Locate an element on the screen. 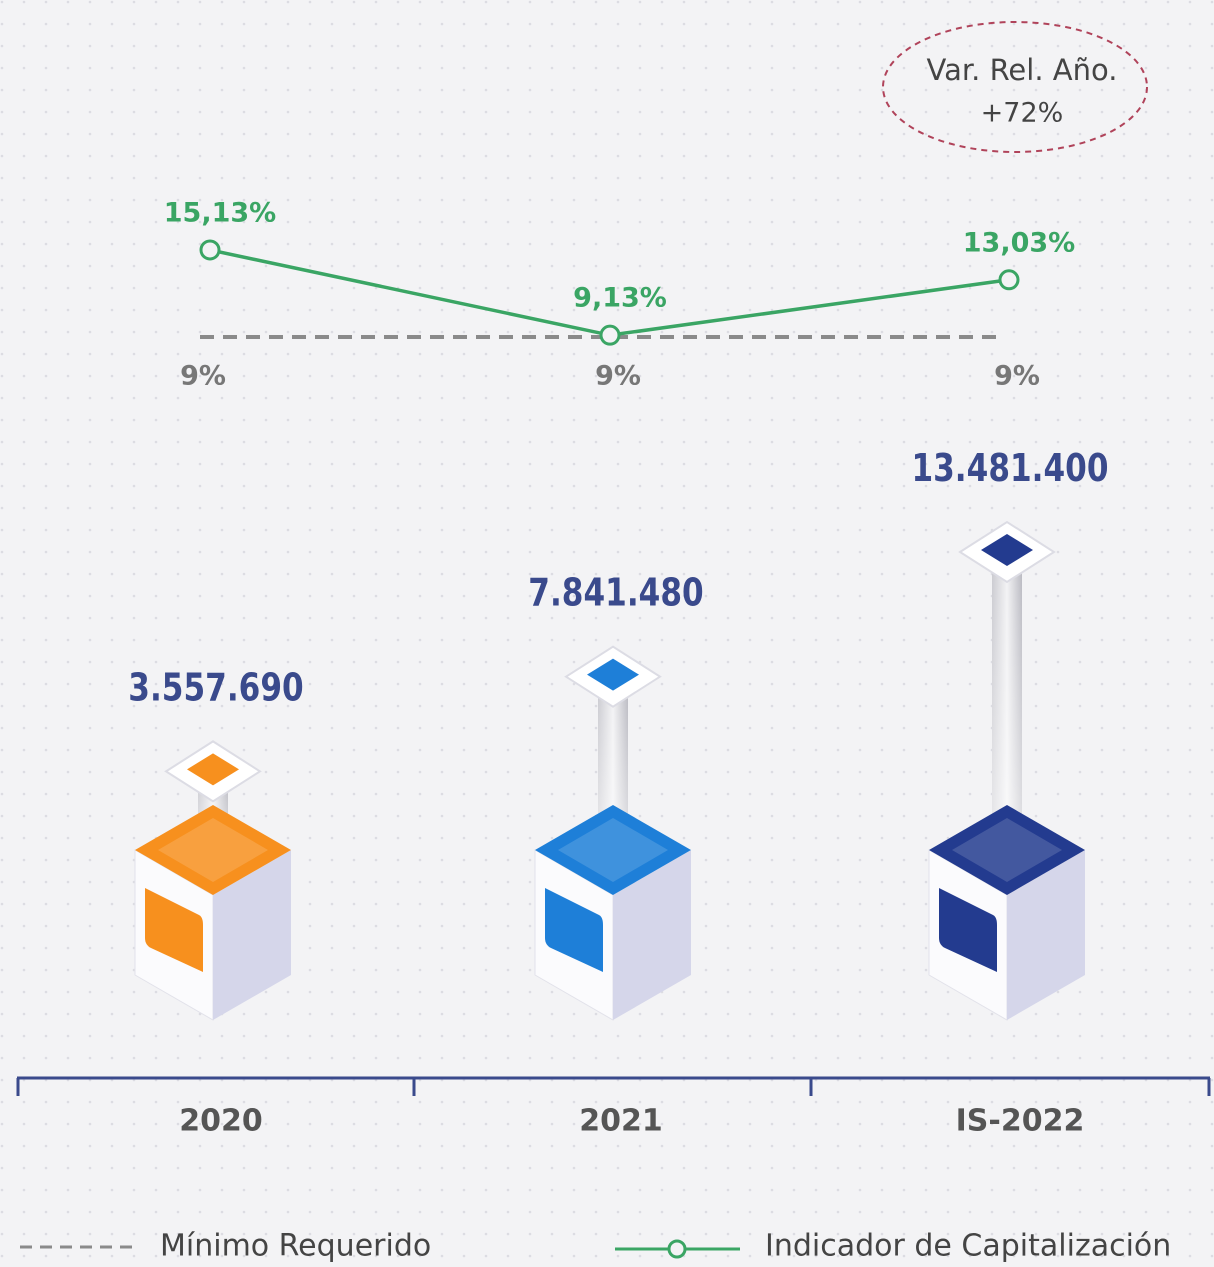 Image resolution: width=1214 pixels, height=1267 pixels. annotation: +72% is located at coordinates (1022, 113).